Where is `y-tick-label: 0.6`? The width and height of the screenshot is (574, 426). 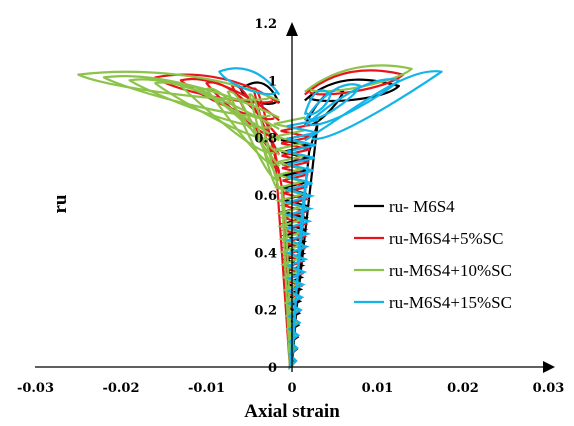 y-tick-label: 0.6 is located at coordinates (265, 196).